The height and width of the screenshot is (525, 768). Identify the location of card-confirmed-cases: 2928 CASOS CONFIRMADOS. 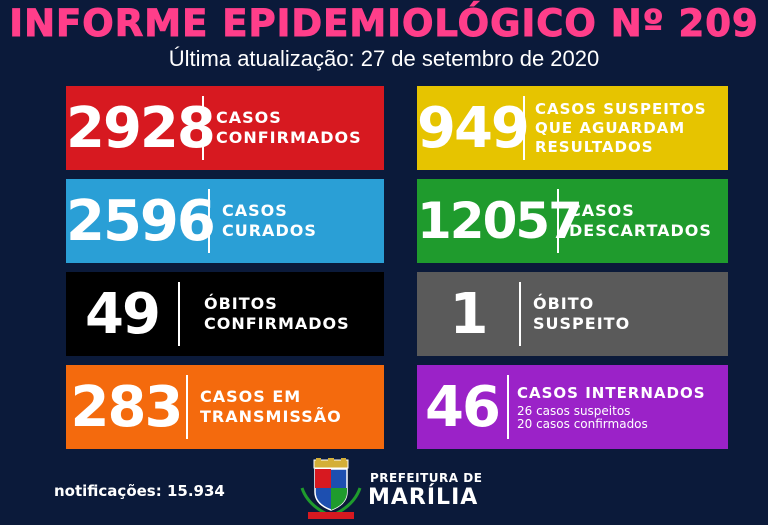
(225, 128).